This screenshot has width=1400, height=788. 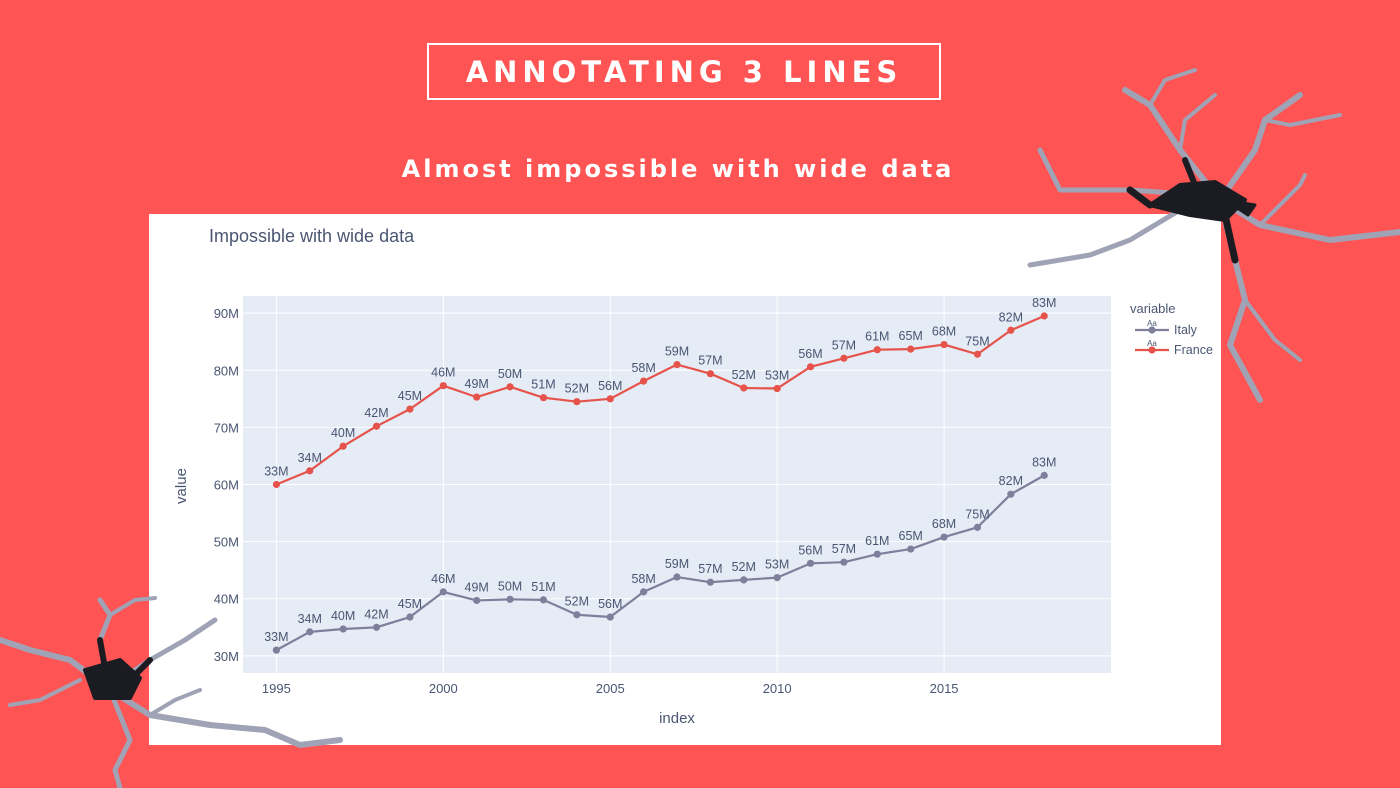 I want to click on italy-data-label: 33M, so click(x=276, y=637).